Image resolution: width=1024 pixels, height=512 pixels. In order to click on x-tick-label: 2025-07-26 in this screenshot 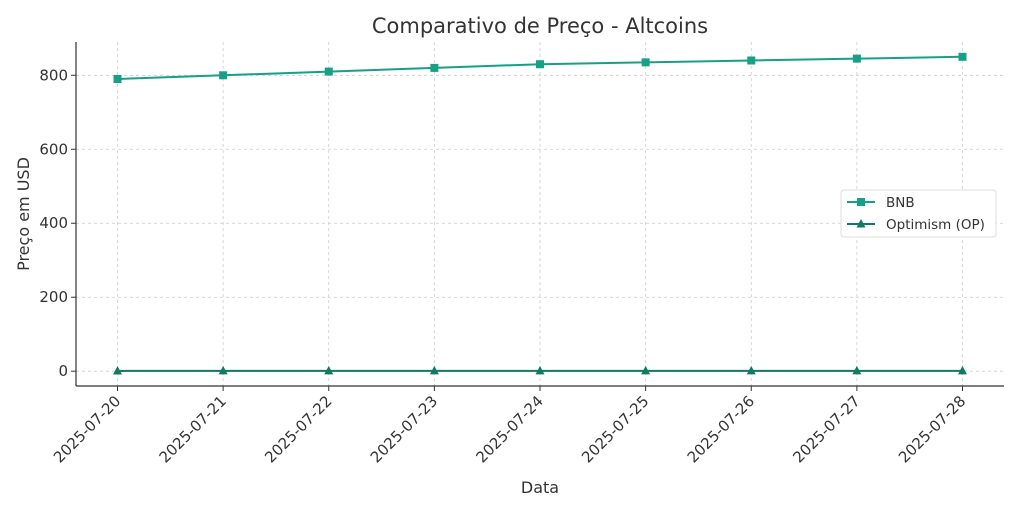, I will do `click(721, 429)`.